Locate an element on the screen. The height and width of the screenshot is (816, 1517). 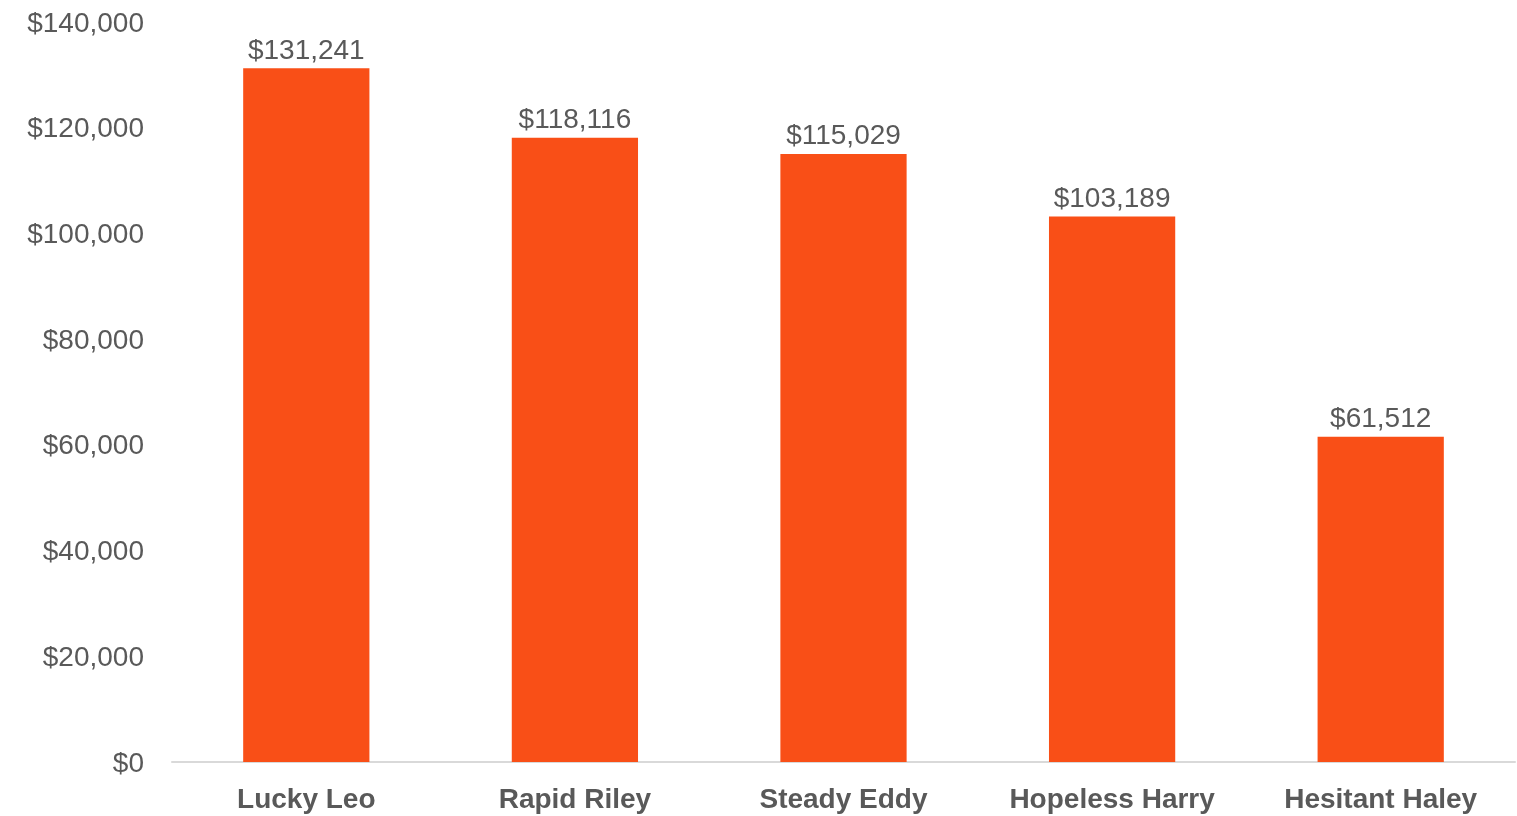
x-tick-label: Lucky Leo is located at coordinates (306, 798).